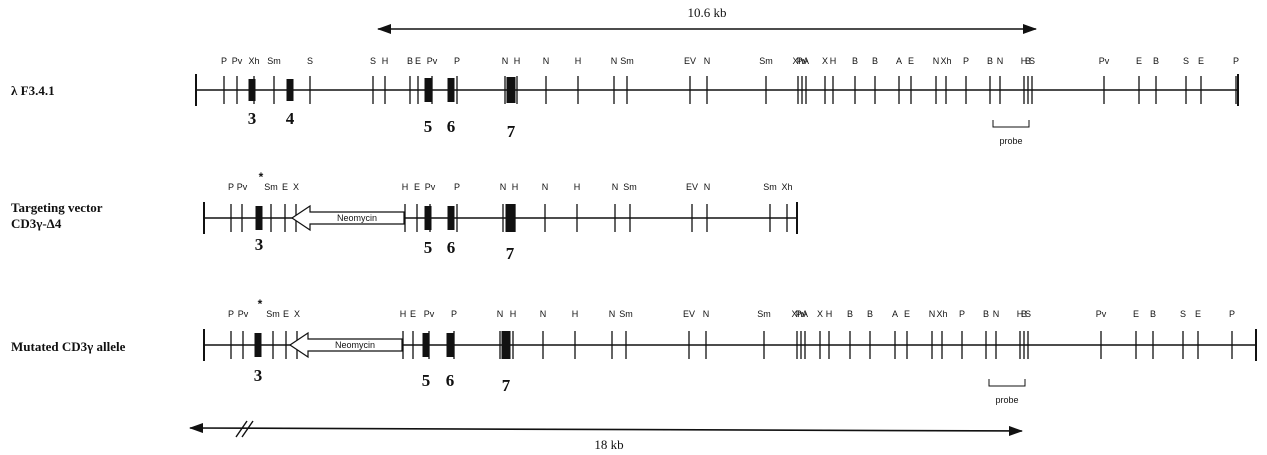  Describe the element at coordinates (57, 207) in the screenshot. I see `row-label-targeting-line1: Targeting vector` at that location.